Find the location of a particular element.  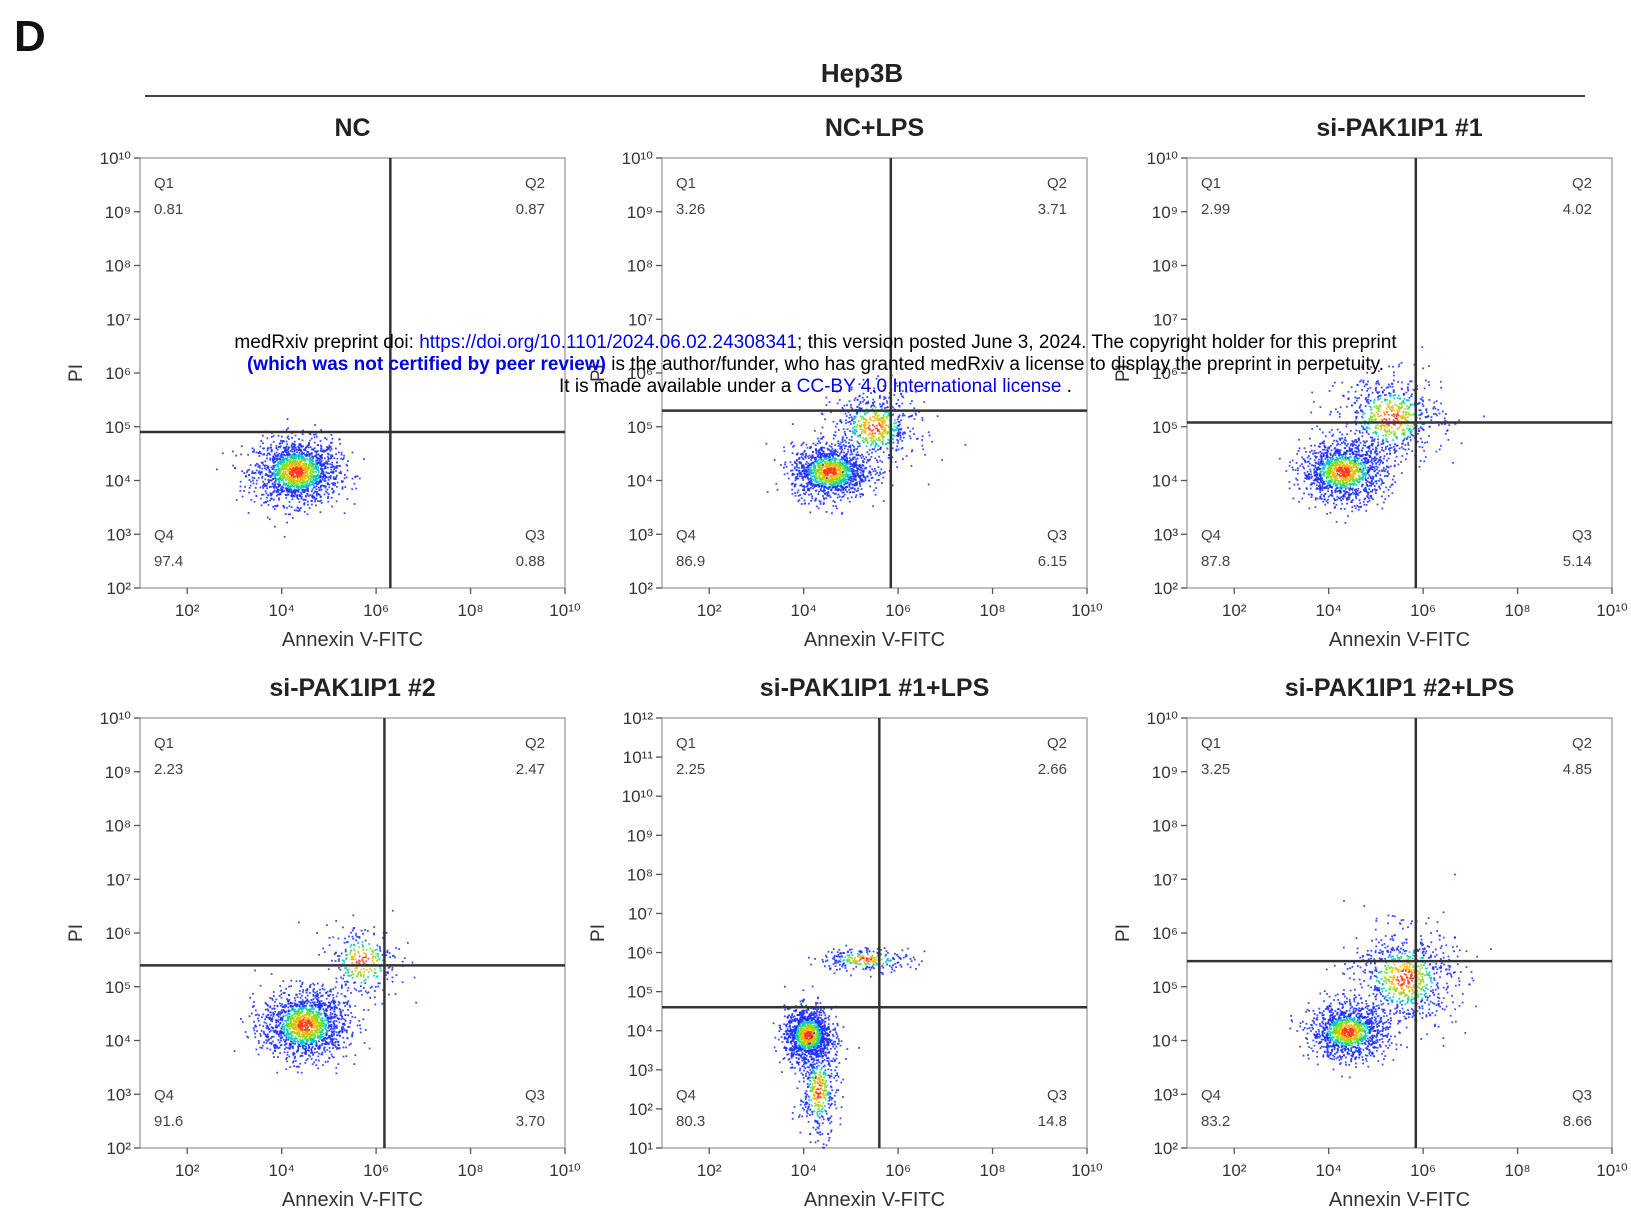

panel-letter: D is located at coordinates (30, 36).